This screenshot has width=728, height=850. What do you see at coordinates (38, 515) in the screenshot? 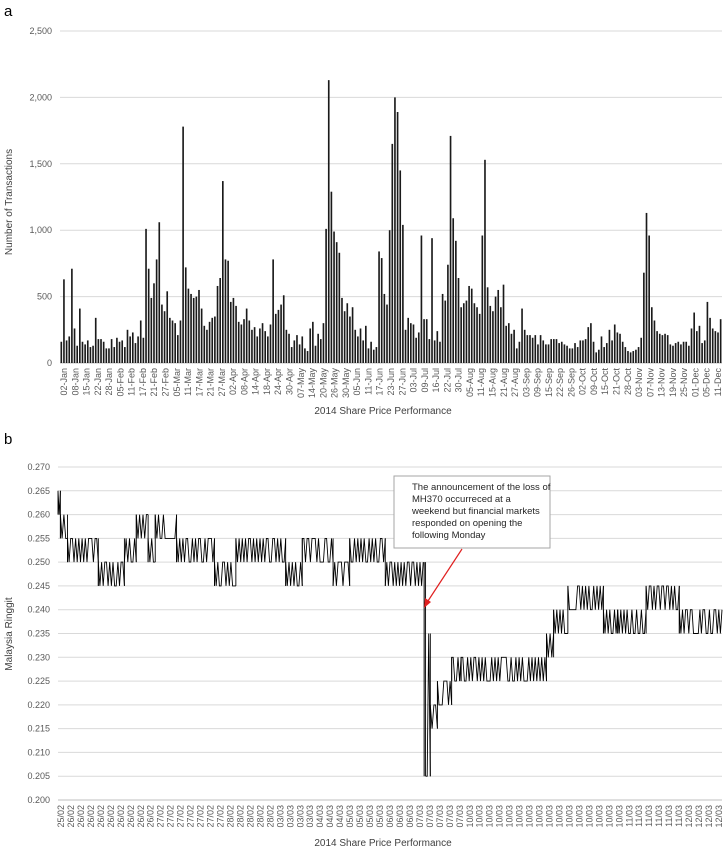
I see `y-tick-label: 0.260` at bounding box center [38, 515].